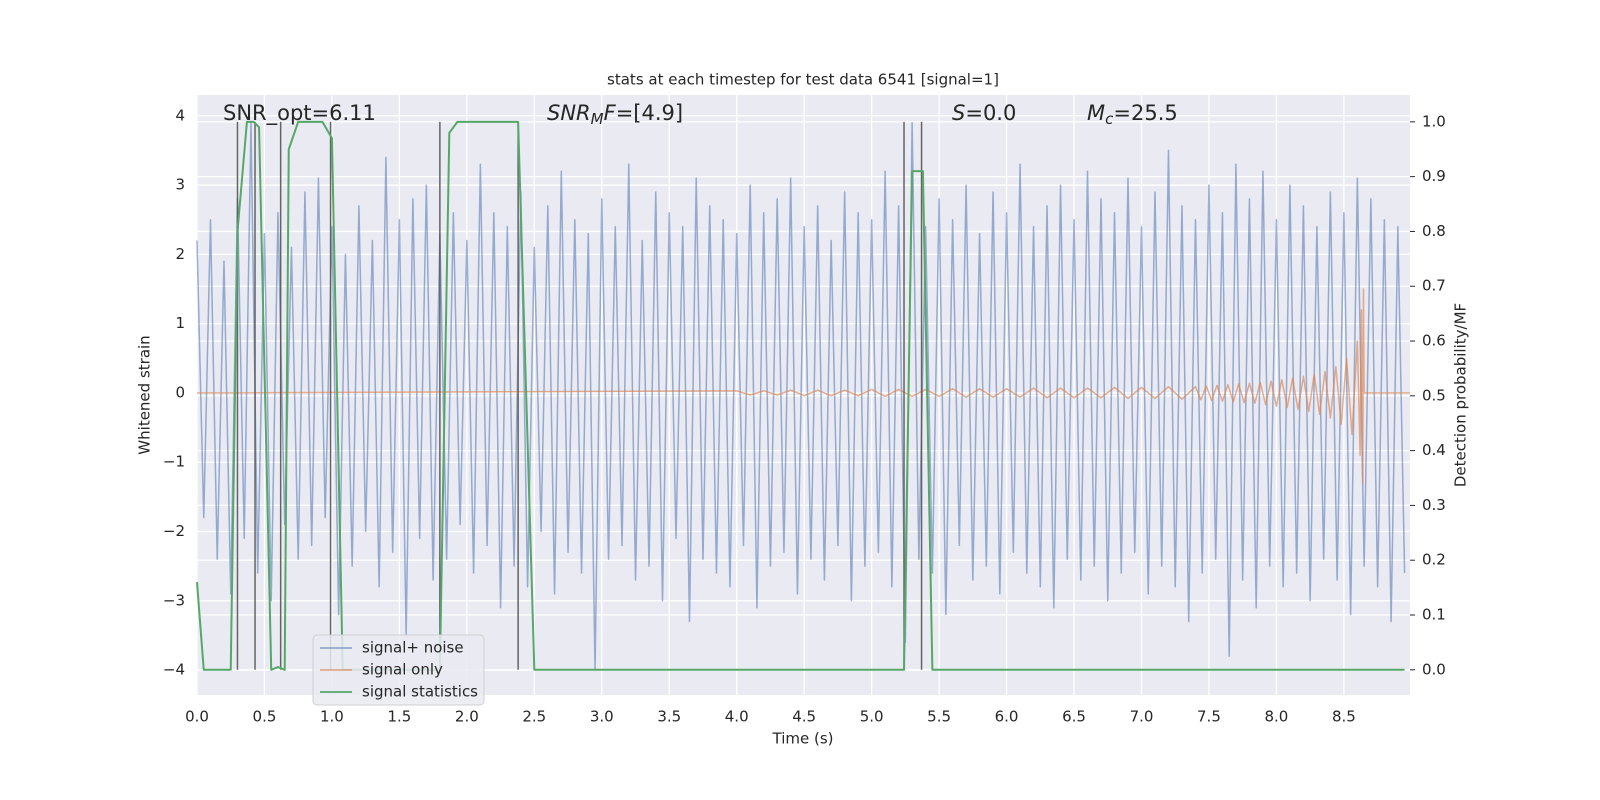  Describe the element at coordinates (413, 648) in the screenshot. I see `legend-label: signal+ noise` at that location.